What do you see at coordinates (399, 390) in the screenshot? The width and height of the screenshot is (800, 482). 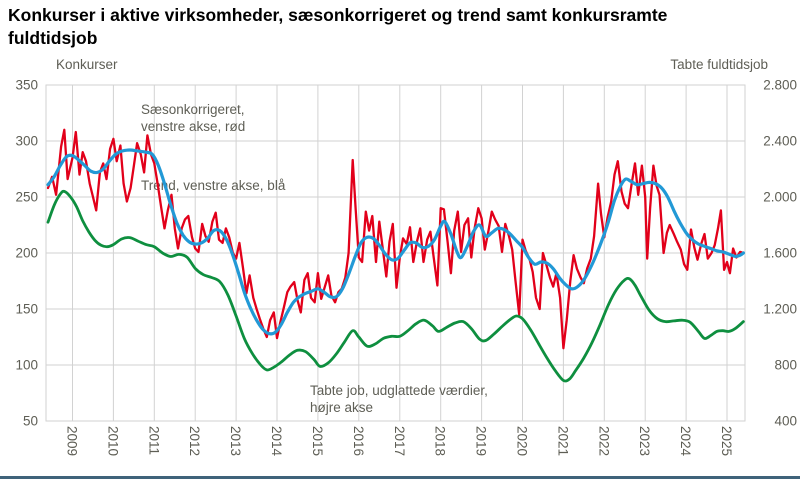 I see `lost-jobs-label-line: Tabte job, udglattede værdier,` at bounding box center [399, 390].